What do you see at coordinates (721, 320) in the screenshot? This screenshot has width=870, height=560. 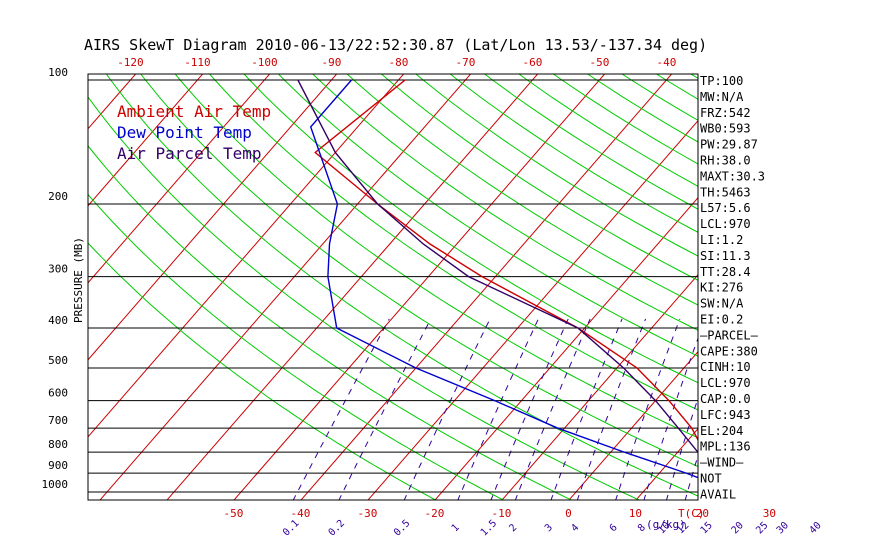 I see `index-label: EI:0.2` at bounding box center [721, 320].